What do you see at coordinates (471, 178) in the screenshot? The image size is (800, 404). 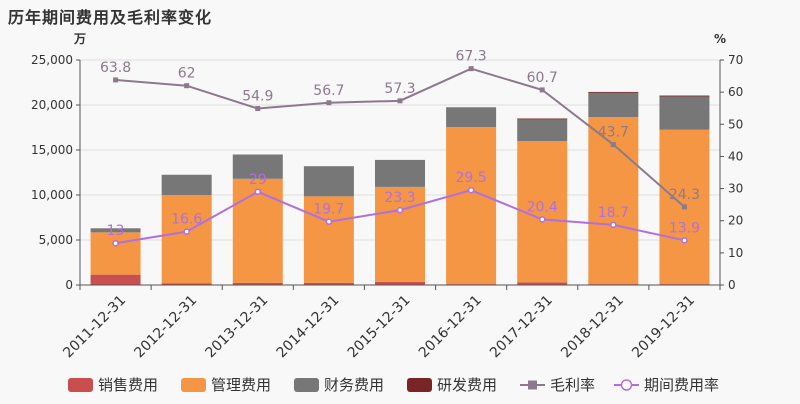 I see `data-label: 29.5` at bounding box center [471, 178].